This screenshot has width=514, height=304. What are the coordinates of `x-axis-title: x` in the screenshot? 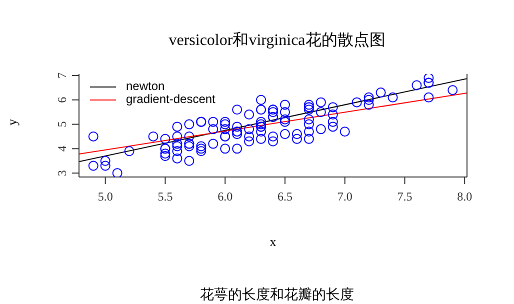 It's located at (273, 242).